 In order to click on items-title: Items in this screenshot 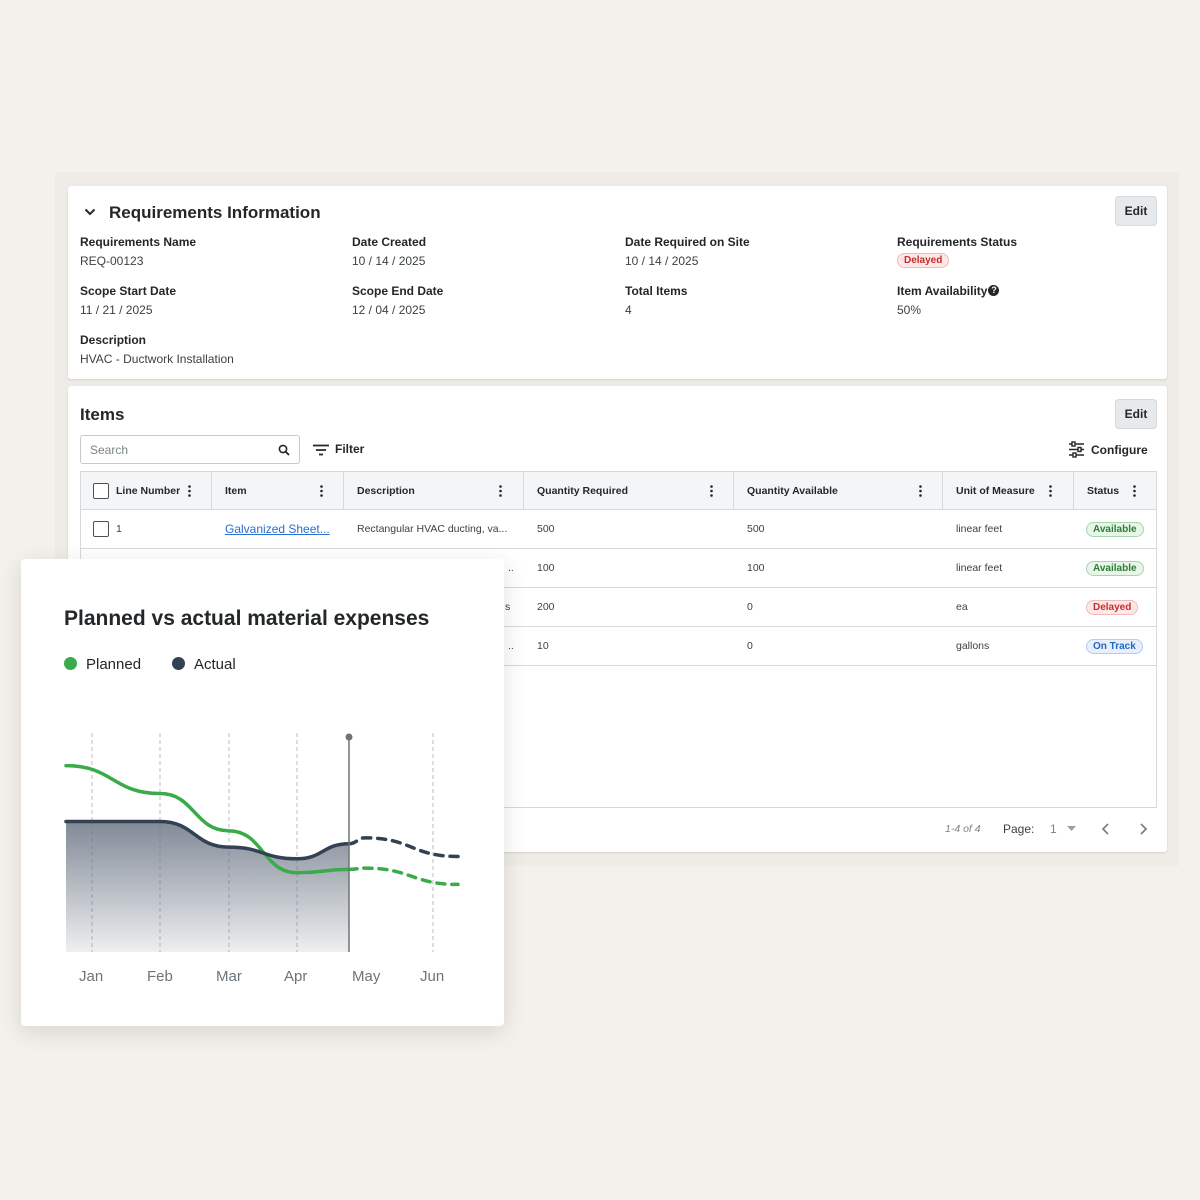, I will do `click(102, 414)`.